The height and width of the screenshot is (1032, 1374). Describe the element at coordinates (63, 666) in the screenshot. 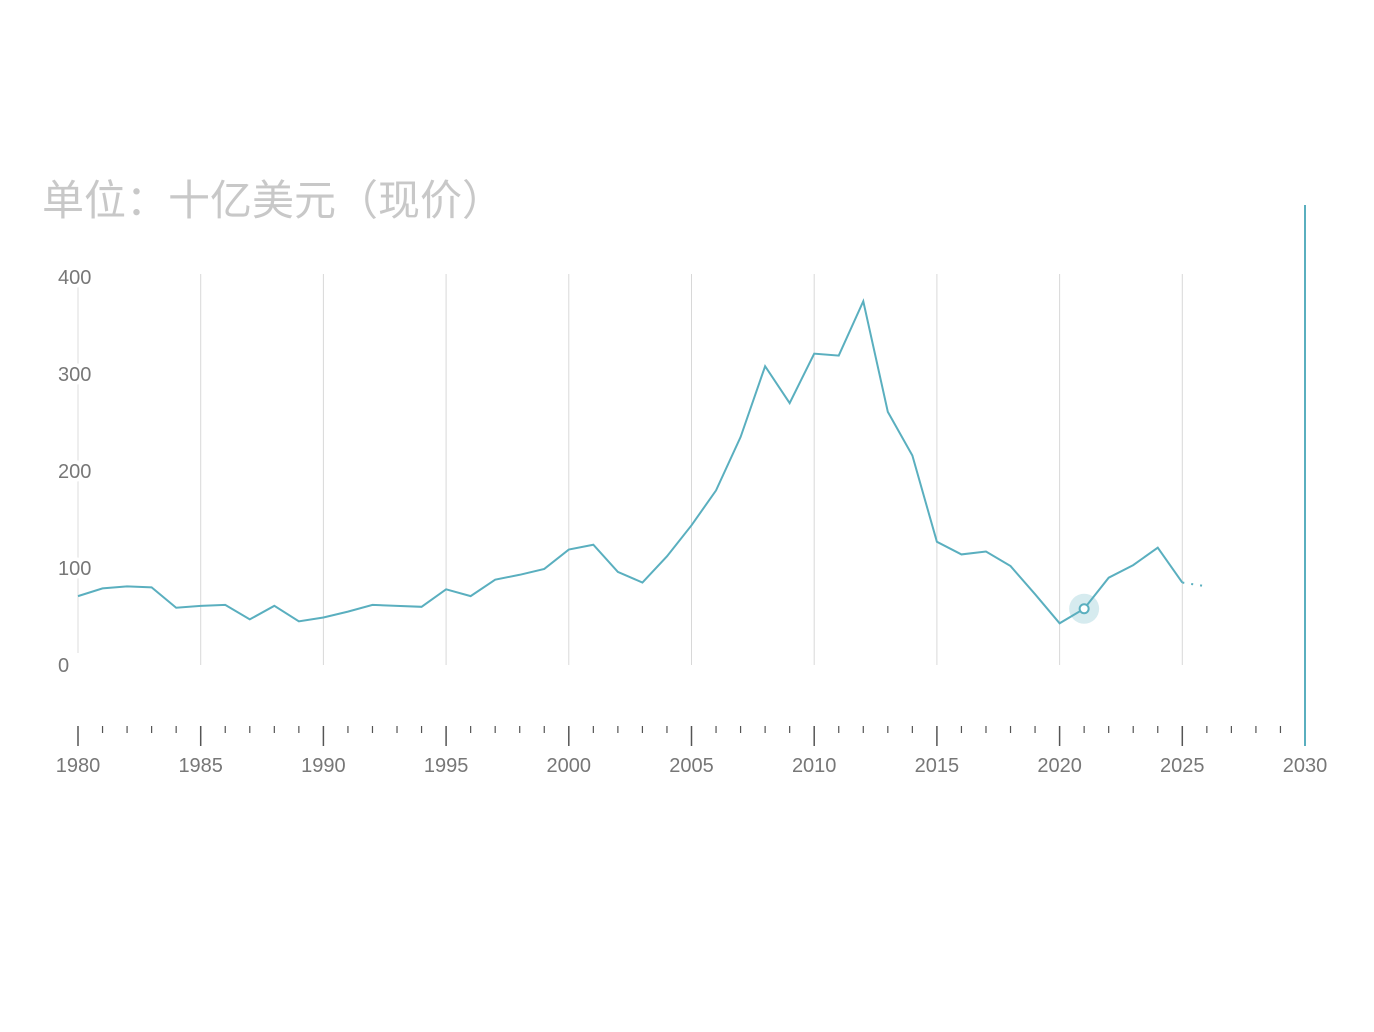

I see `y-tick-label: 0` at that location.